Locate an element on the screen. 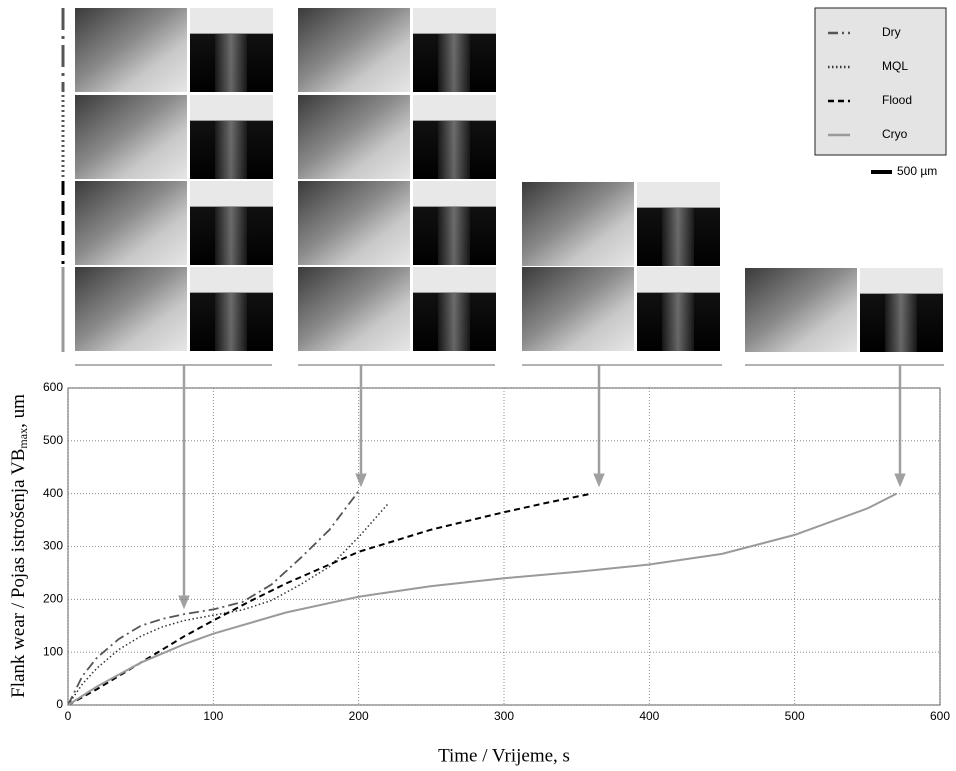 This screenshot has width=956, height=771. y-tick-label: 300 is located at coordinates (53, 546).